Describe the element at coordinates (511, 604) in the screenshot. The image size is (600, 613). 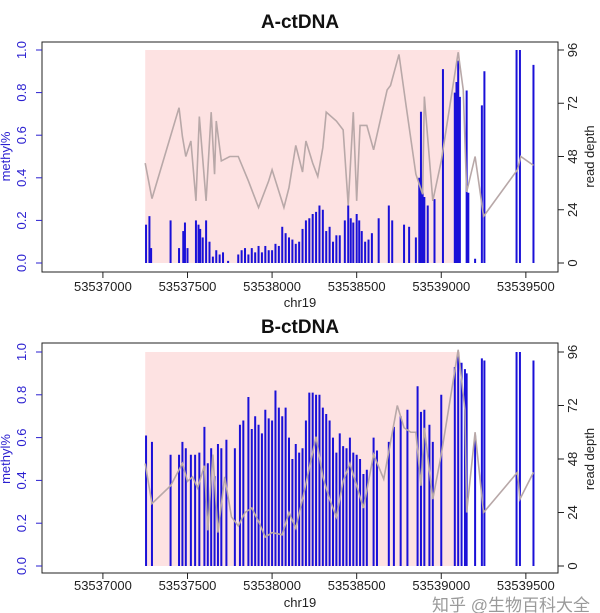
I see `watermark: 知乎 @生物百科大全` at that location.